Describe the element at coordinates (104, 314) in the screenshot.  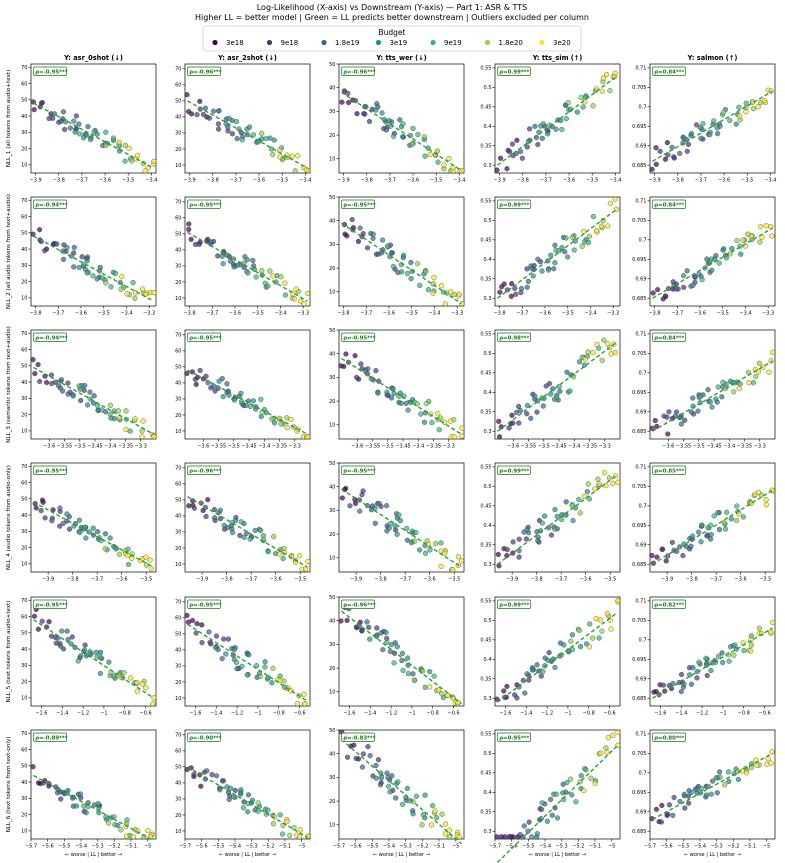
I see `x-tick-label: −3.5` at that location.